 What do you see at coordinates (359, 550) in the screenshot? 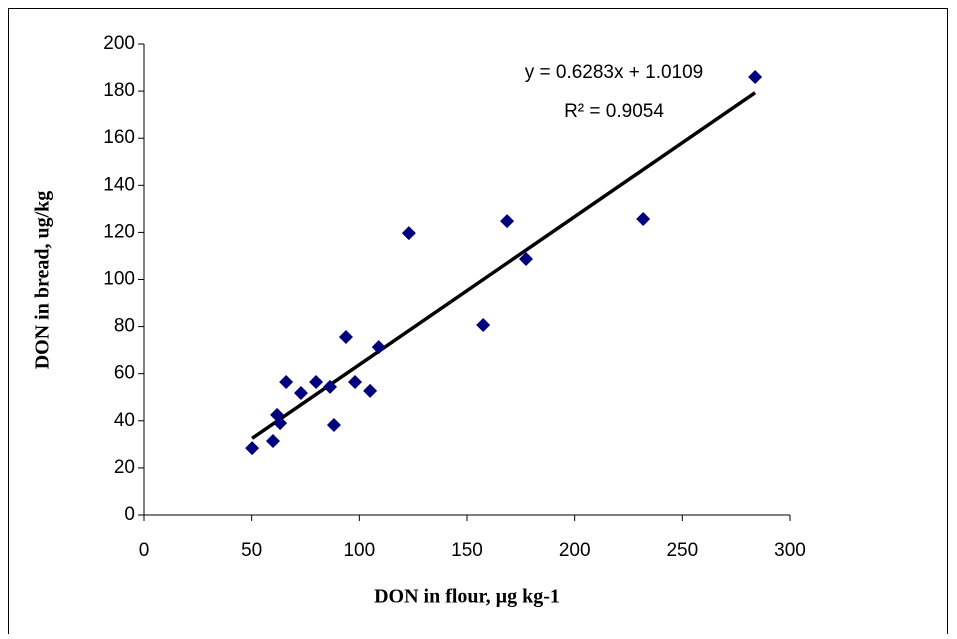
I see `x-tick-label: 100` at bounding box center [359, 550].